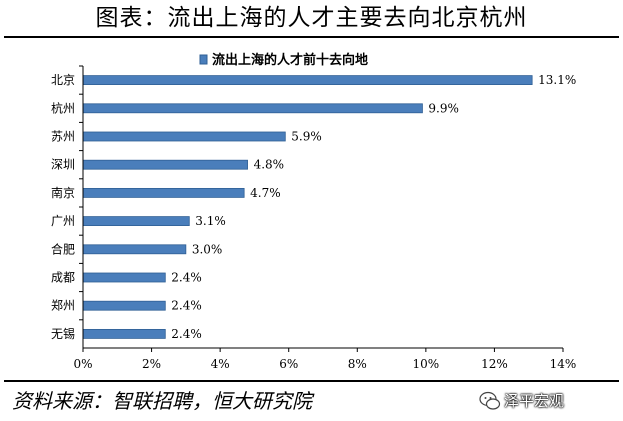  I want to click on data-label: 4.7%, so click(265, 193).